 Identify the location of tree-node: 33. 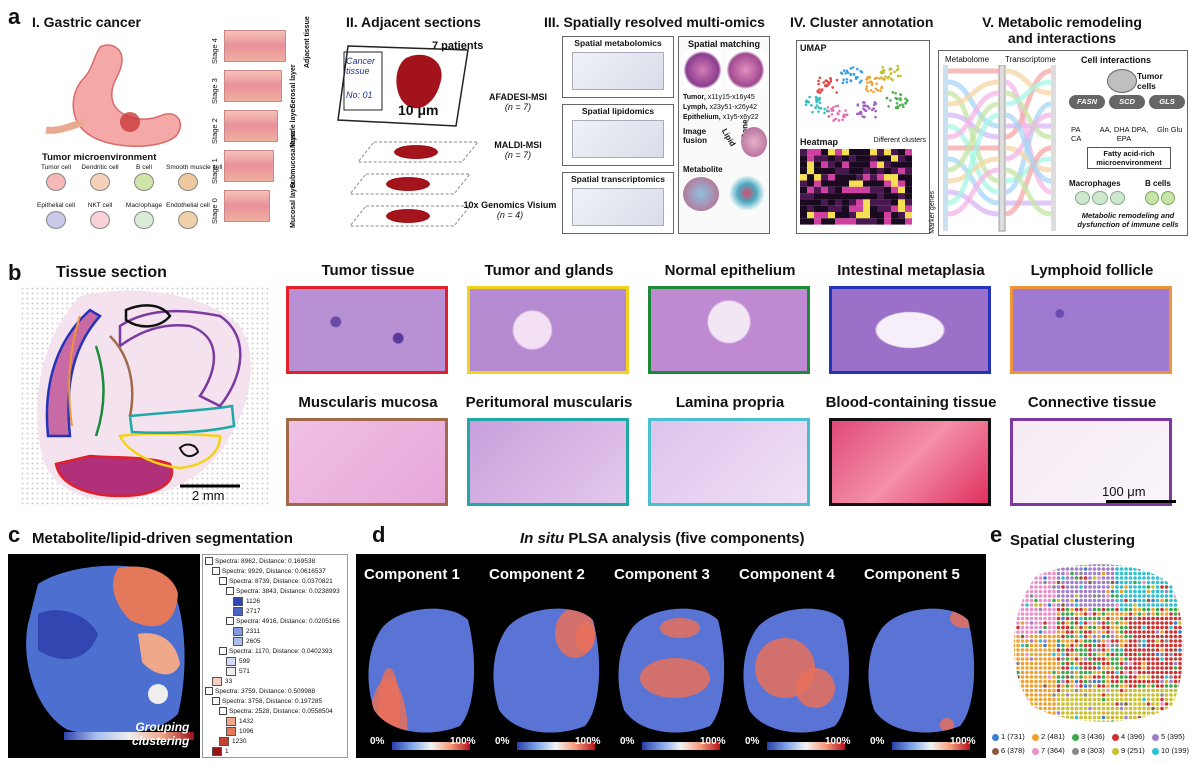
(275, 682).